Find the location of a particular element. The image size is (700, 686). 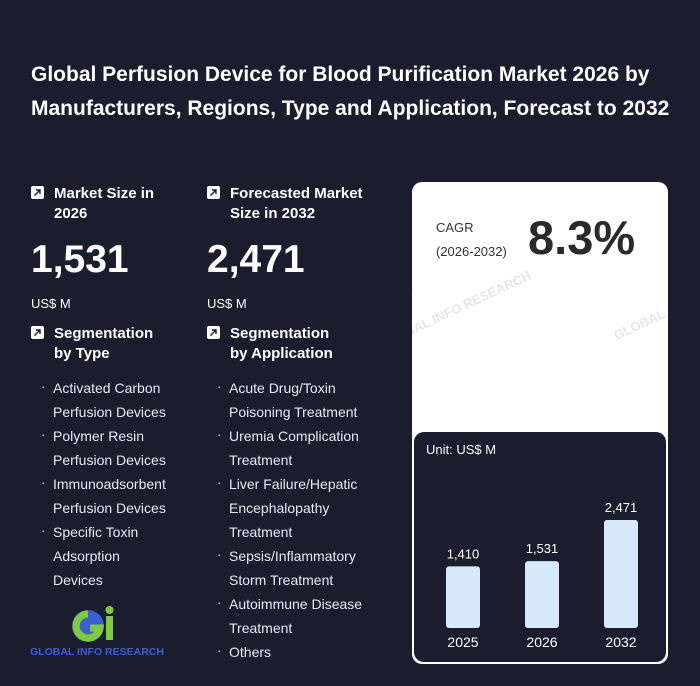

segmentation-application-label: Segmentation by Application is located at coordinates (281, 343).